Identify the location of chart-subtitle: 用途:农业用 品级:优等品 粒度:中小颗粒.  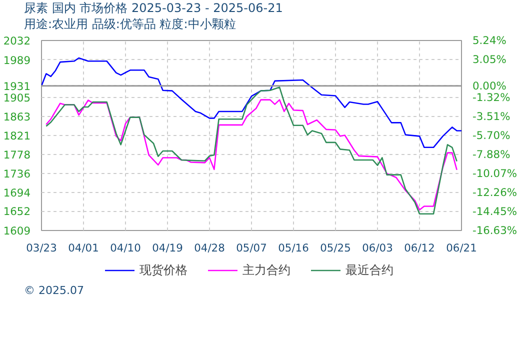
(130, 24).